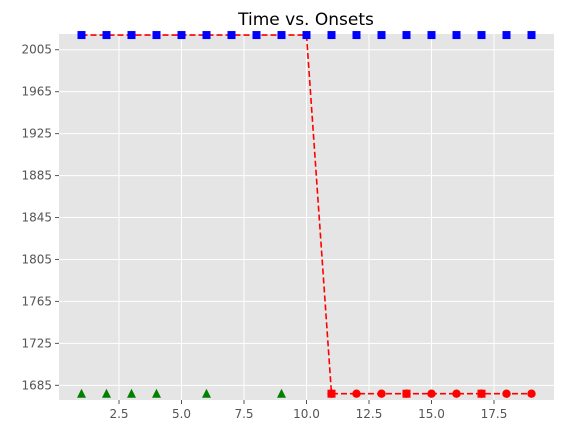 The image size is (564, 436). What do you see at coordinates (305, 20) in the screenshot?
I see `chart-title: Time vs. Onsets` at bounding box center [305, 20].